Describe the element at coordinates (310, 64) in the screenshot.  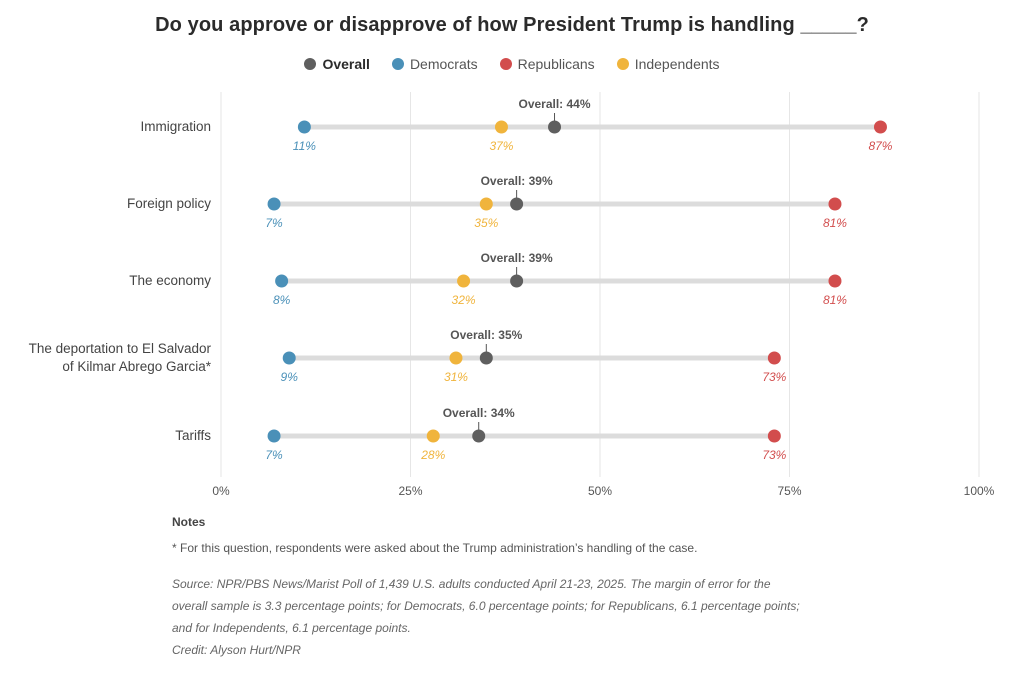
I see `legend-swatch-overall` at that location.